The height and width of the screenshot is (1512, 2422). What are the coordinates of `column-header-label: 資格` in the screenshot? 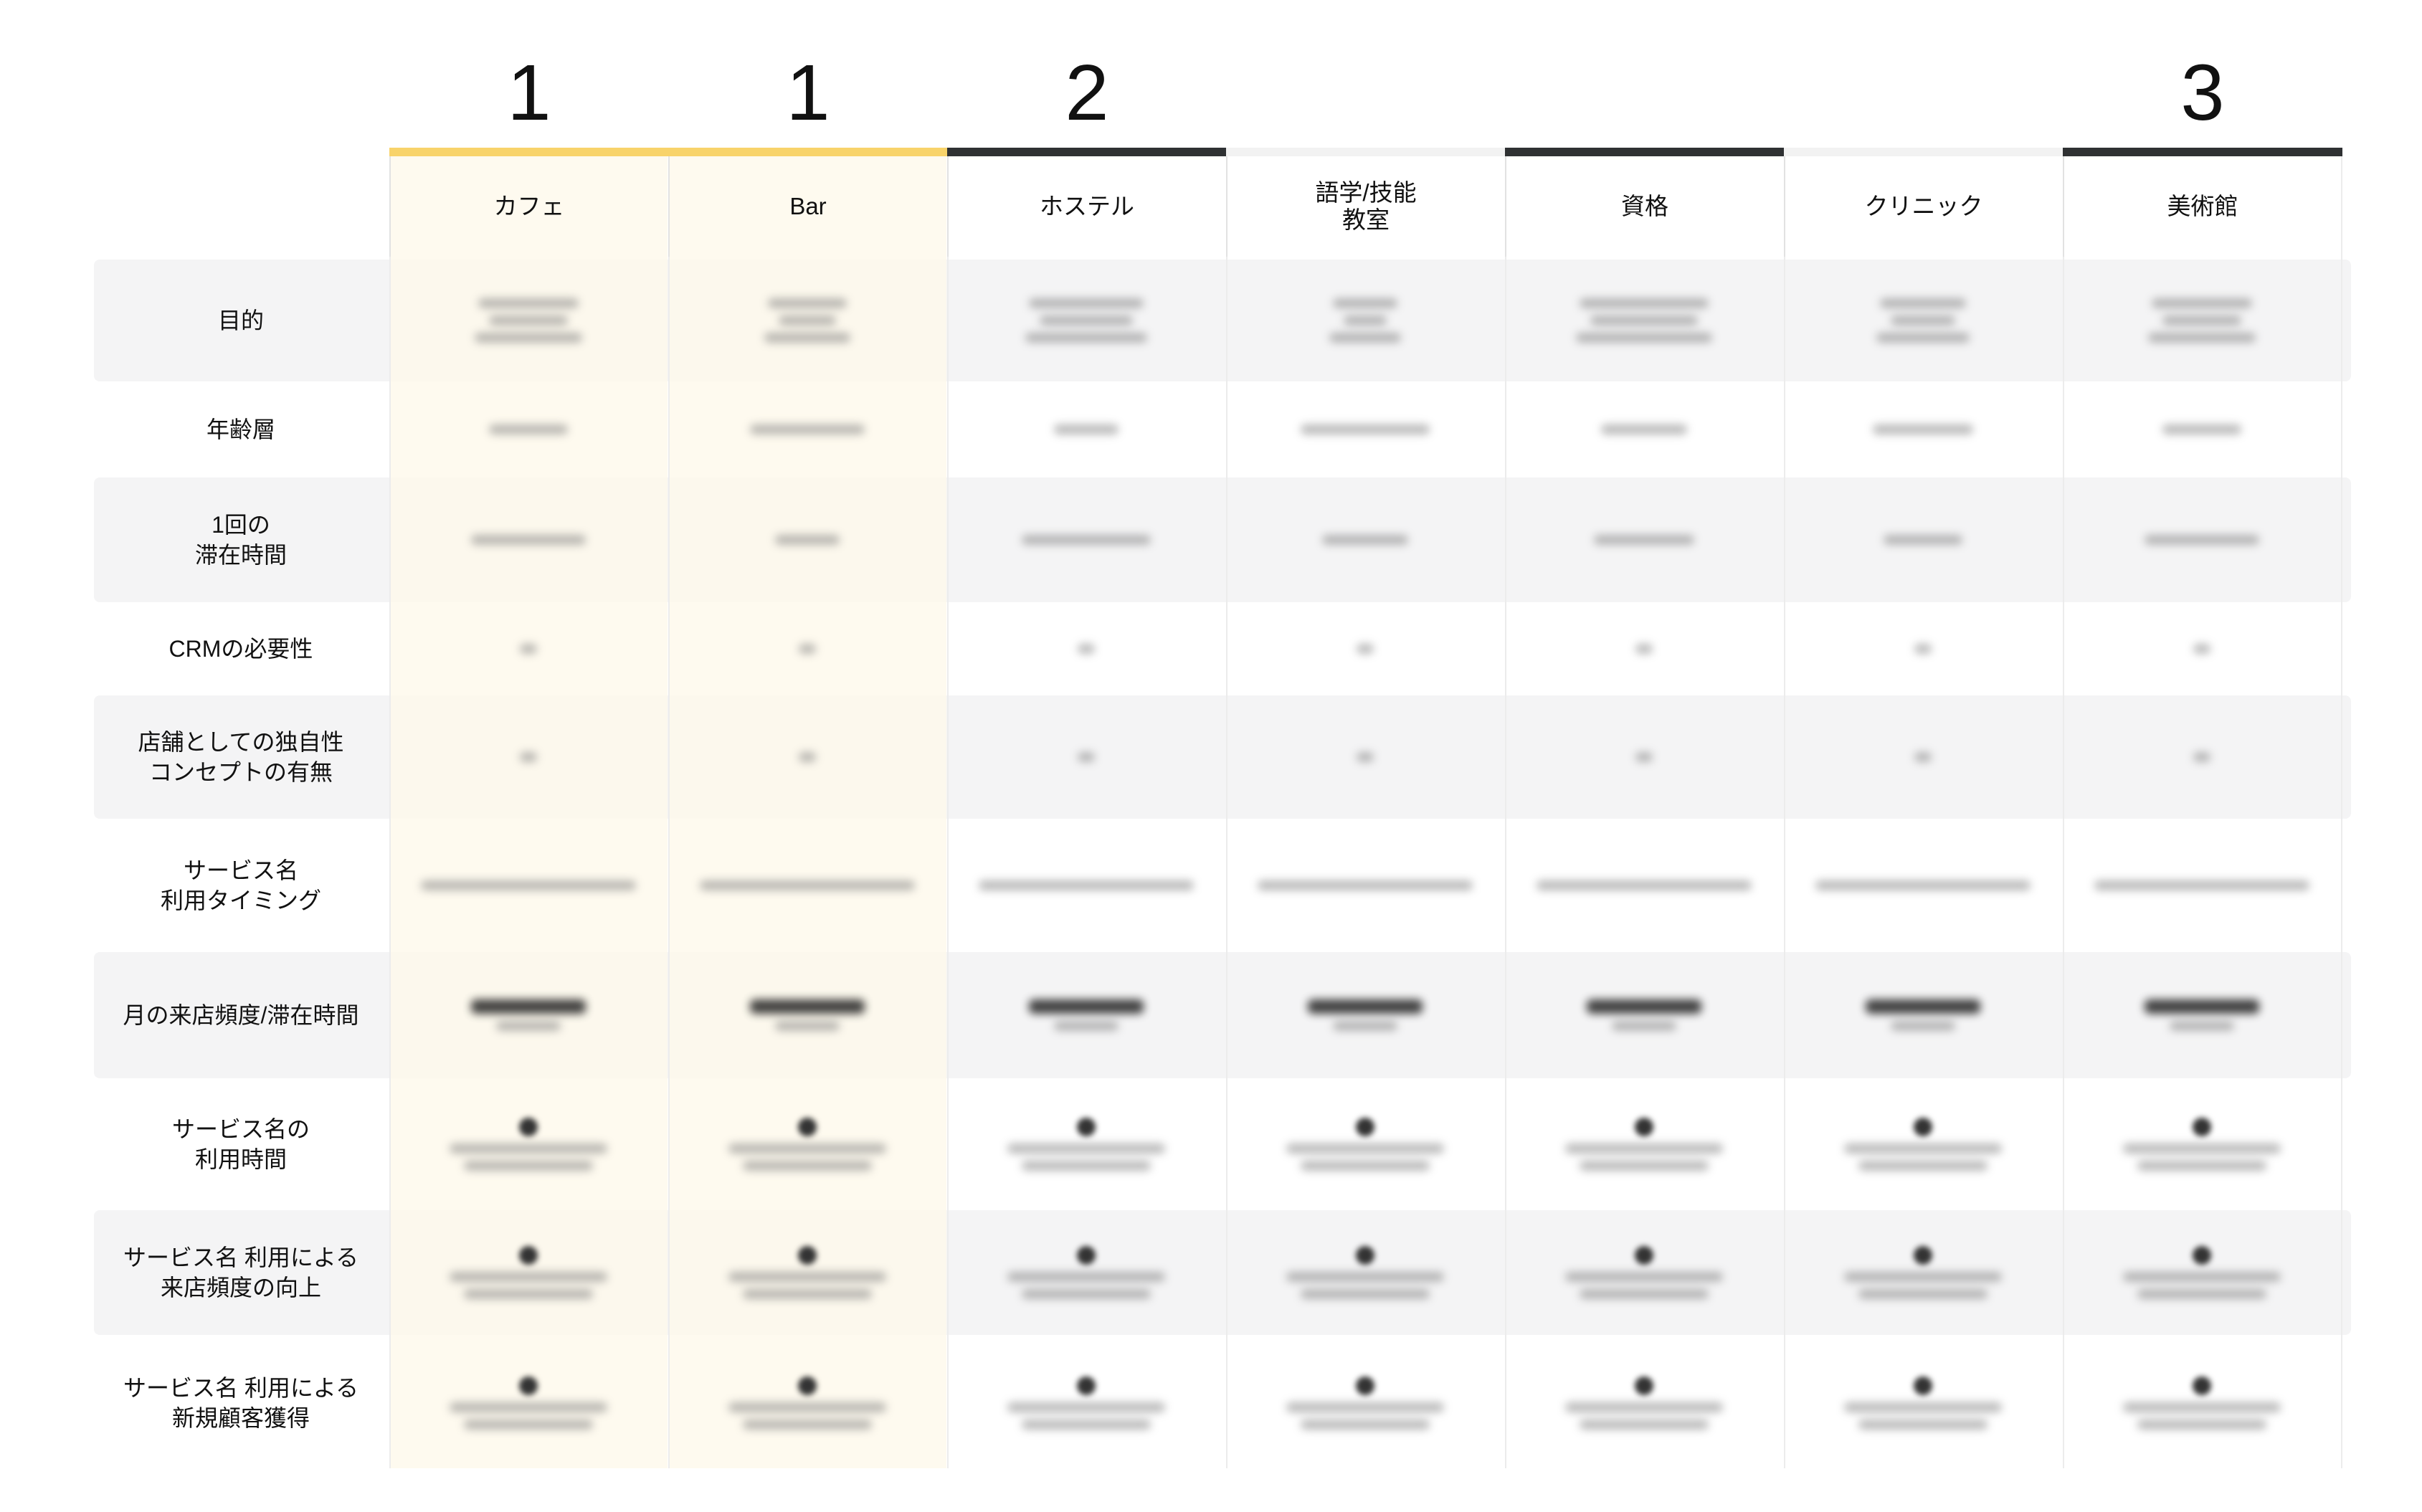 It's located at (1644, 206).